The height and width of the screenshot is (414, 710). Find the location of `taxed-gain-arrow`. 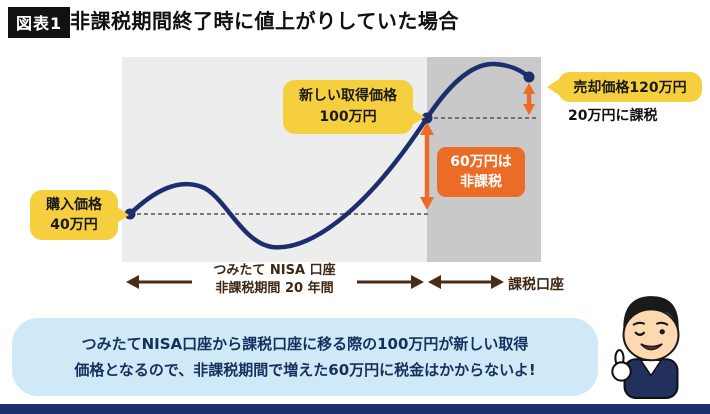

taxed-gain-arrow is located at coordinates (529, 99).